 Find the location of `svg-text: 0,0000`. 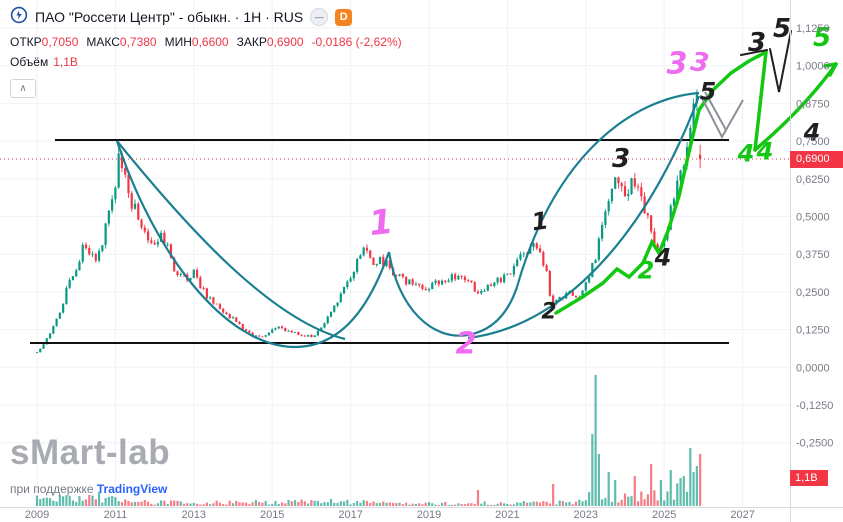

svg-text: 0,0000 is located at coordinates (813, 368).